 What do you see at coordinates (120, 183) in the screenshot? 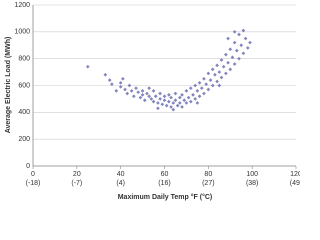
I see `x-tick-label-celsius: (4)` at bounding box center [120, 183].